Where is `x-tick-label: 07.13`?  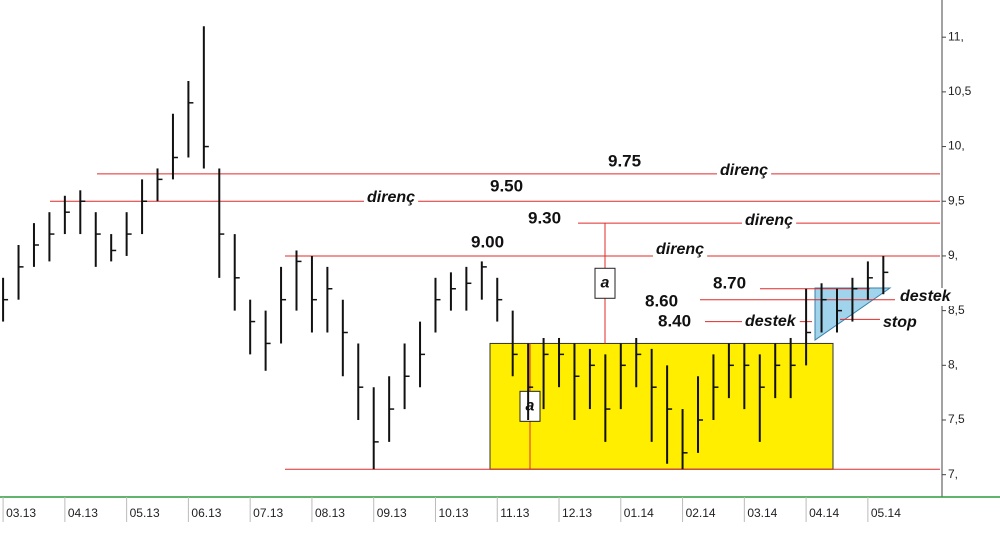
x-tick-label: 07.13 is located at coordinates (268, 513).